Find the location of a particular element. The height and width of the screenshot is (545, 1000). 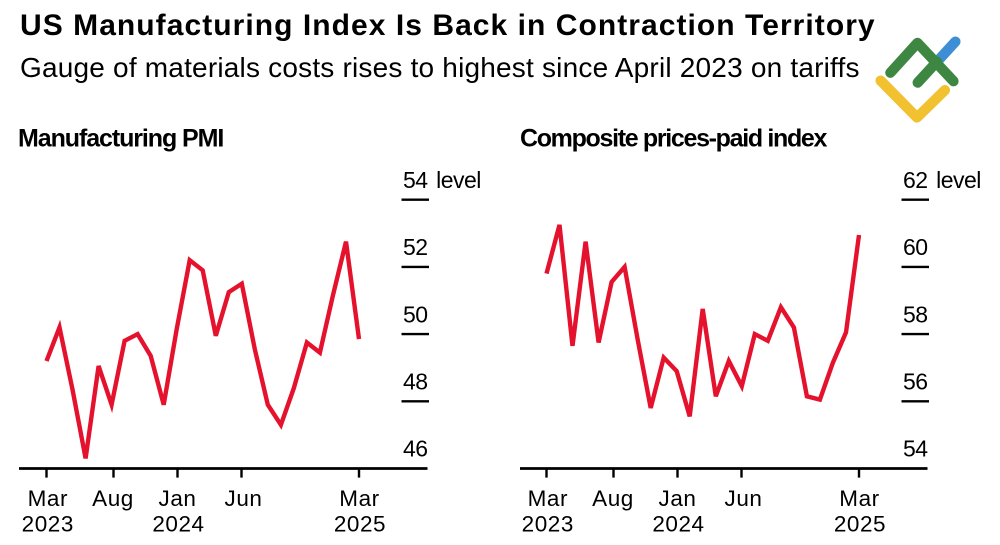

svg-text: Manufacturing PMI is located at coordinates (120, 138).